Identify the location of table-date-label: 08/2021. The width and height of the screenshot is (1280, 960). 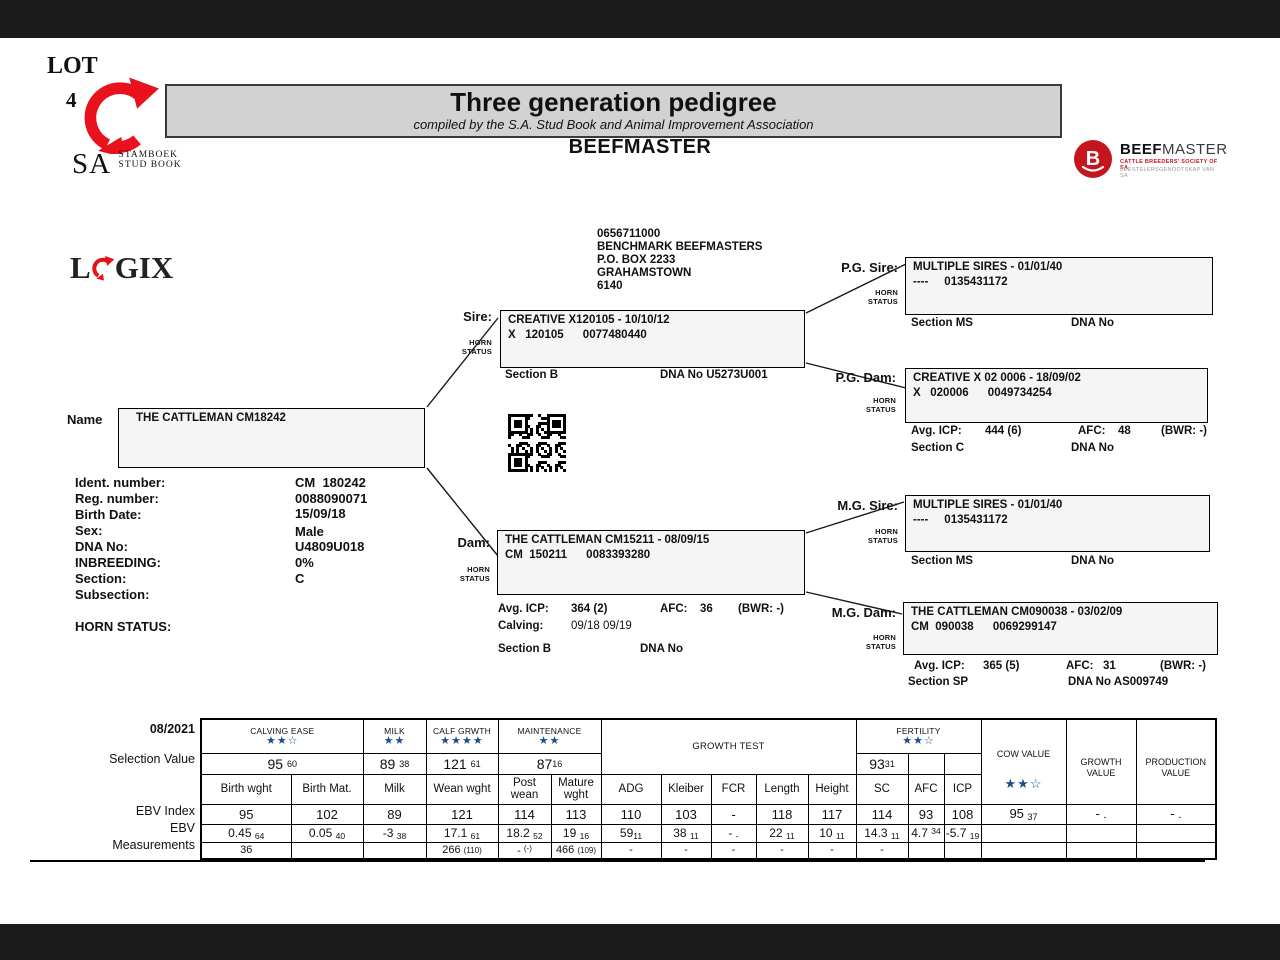
(172, 729).